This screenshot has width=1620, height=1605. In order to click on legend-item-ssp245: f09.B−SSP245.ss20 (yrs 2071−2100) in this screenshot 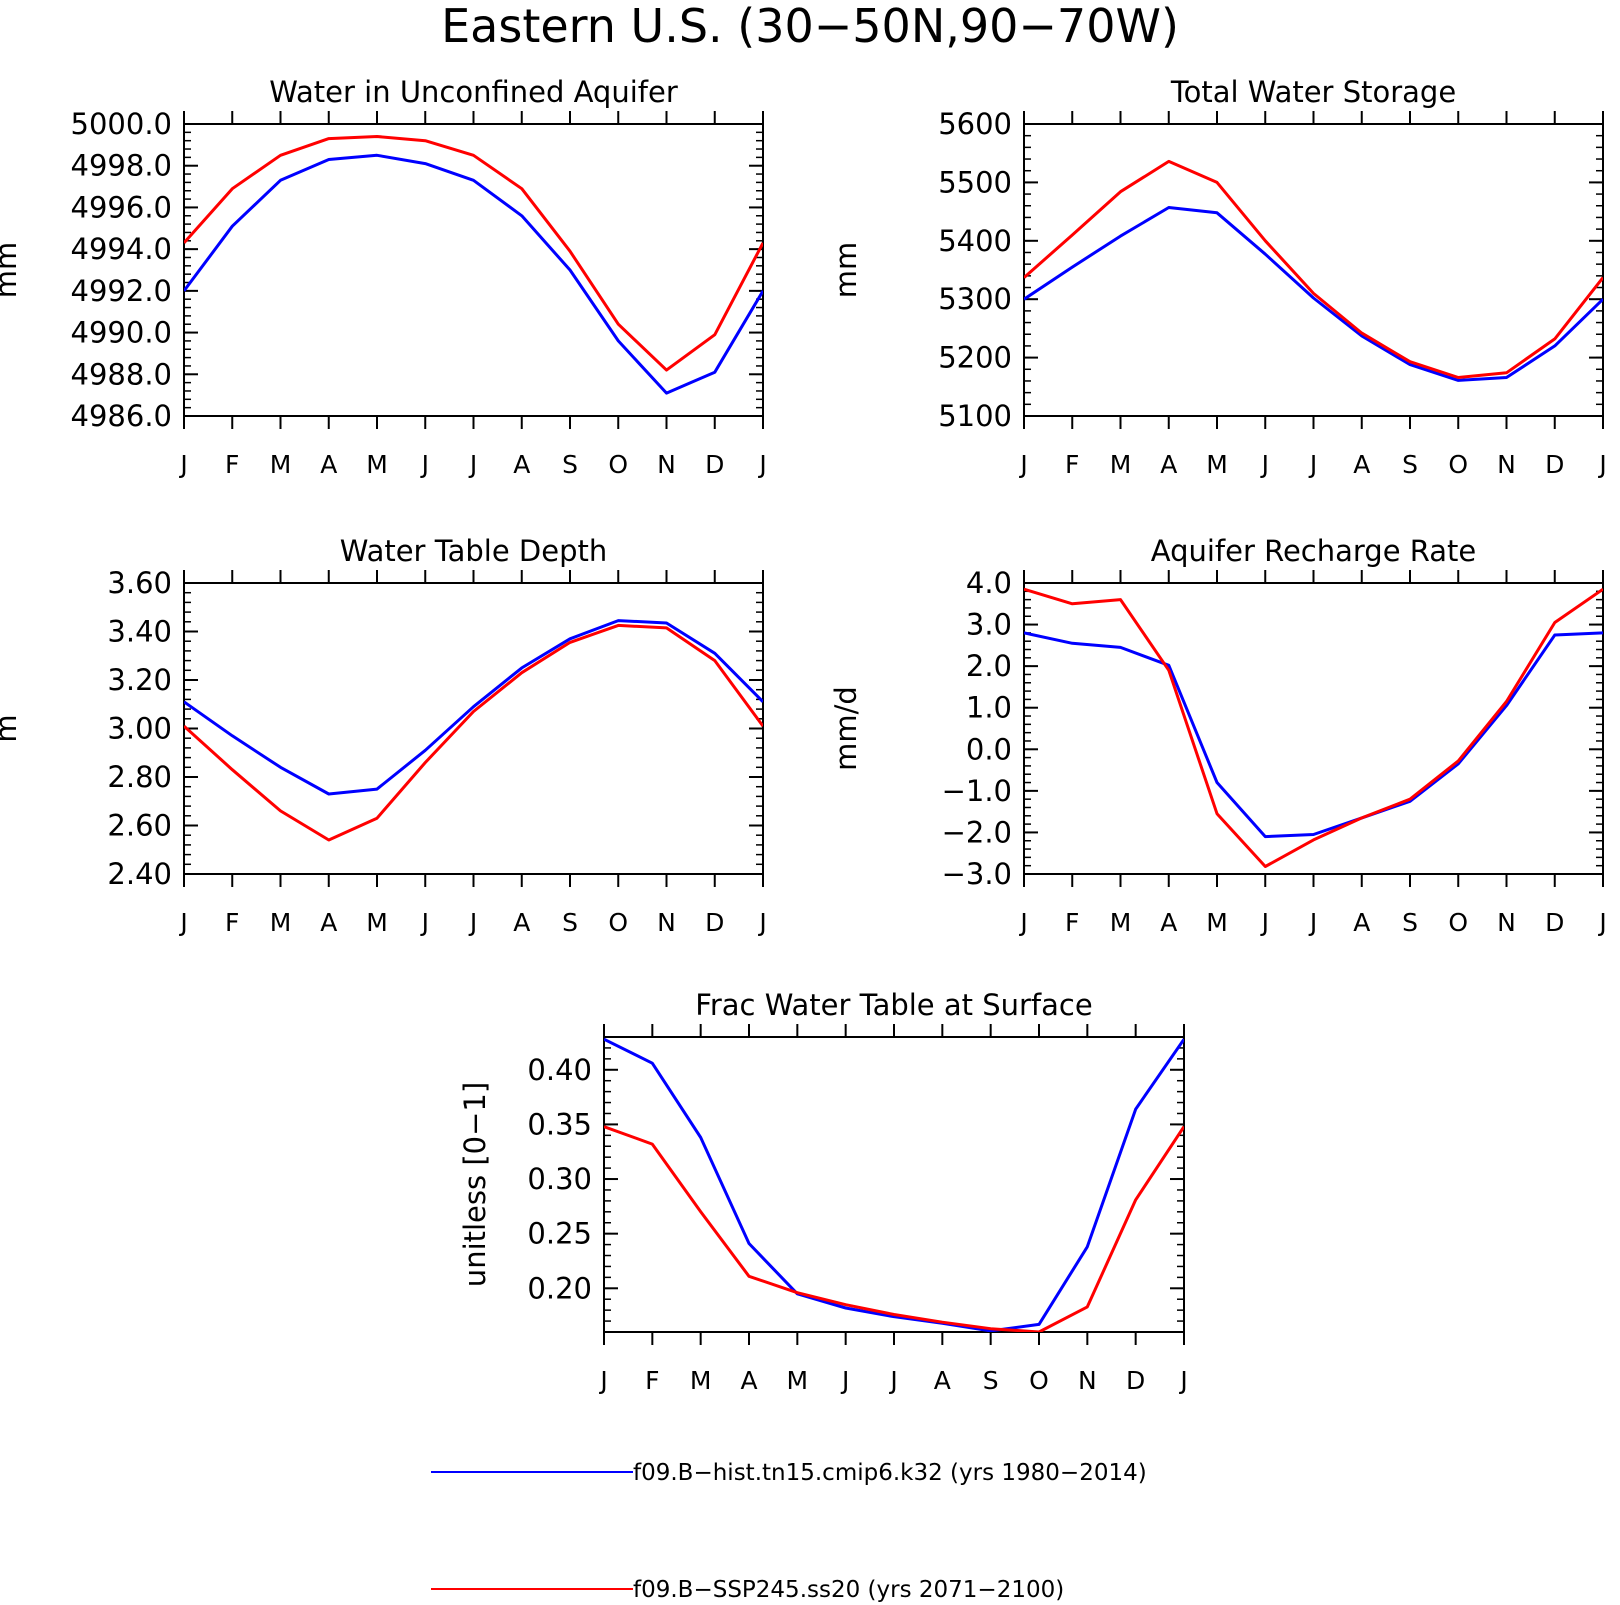, I will do `click(747, 1590)`.